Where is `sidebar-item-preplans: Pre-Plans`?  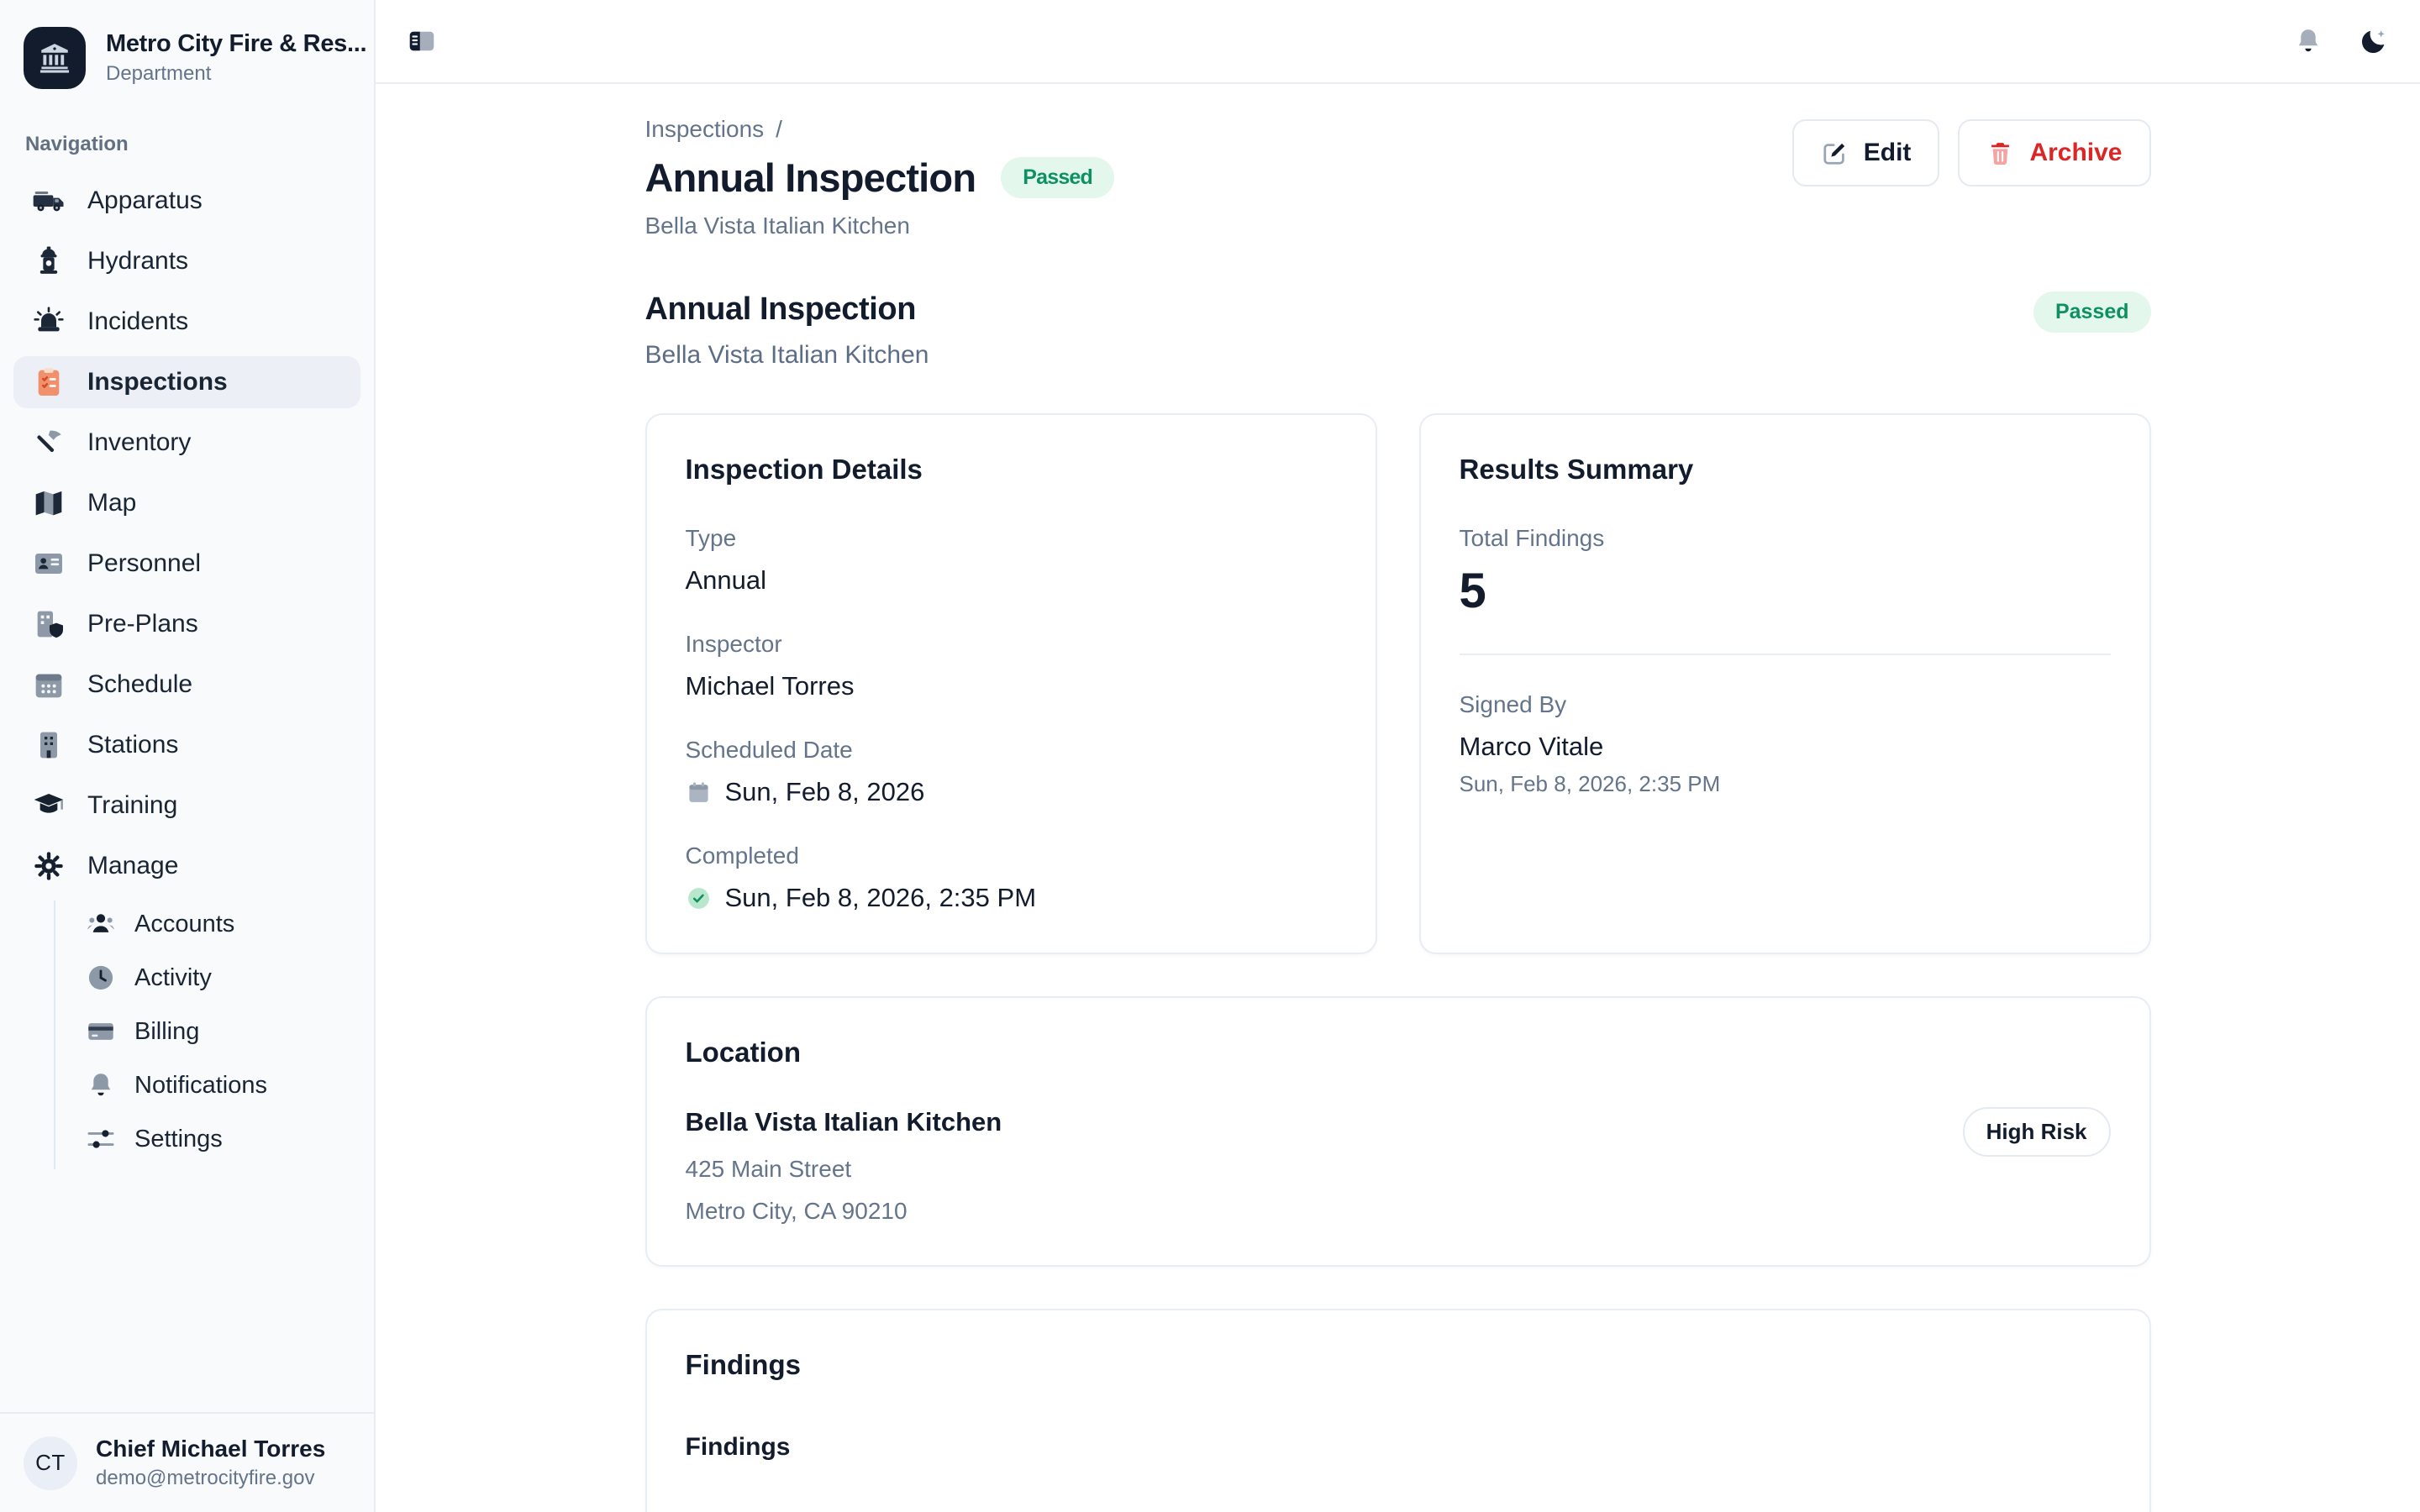
sidebar-item-preplans: Pre-Plans is located at coordinates (187, 624).